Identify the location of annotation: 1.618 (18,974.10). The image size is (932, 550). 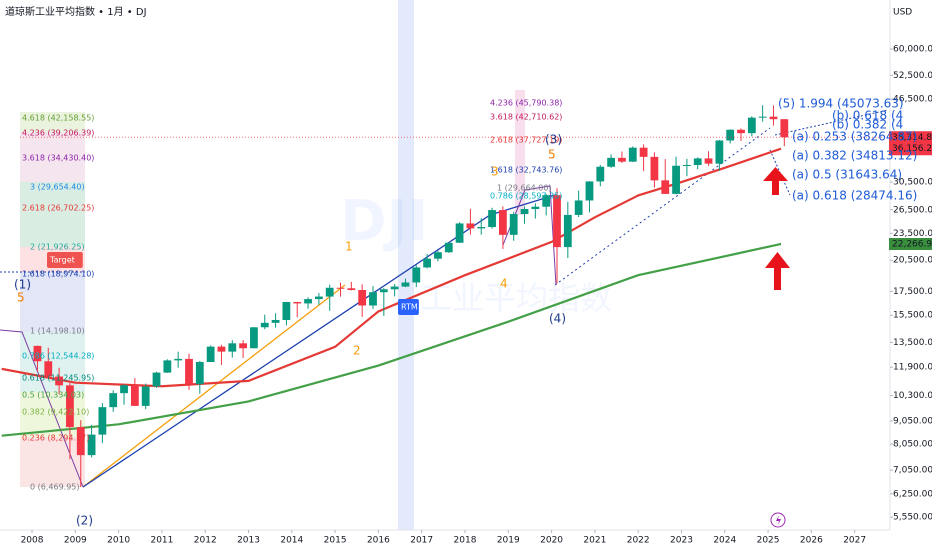
(58, 274).